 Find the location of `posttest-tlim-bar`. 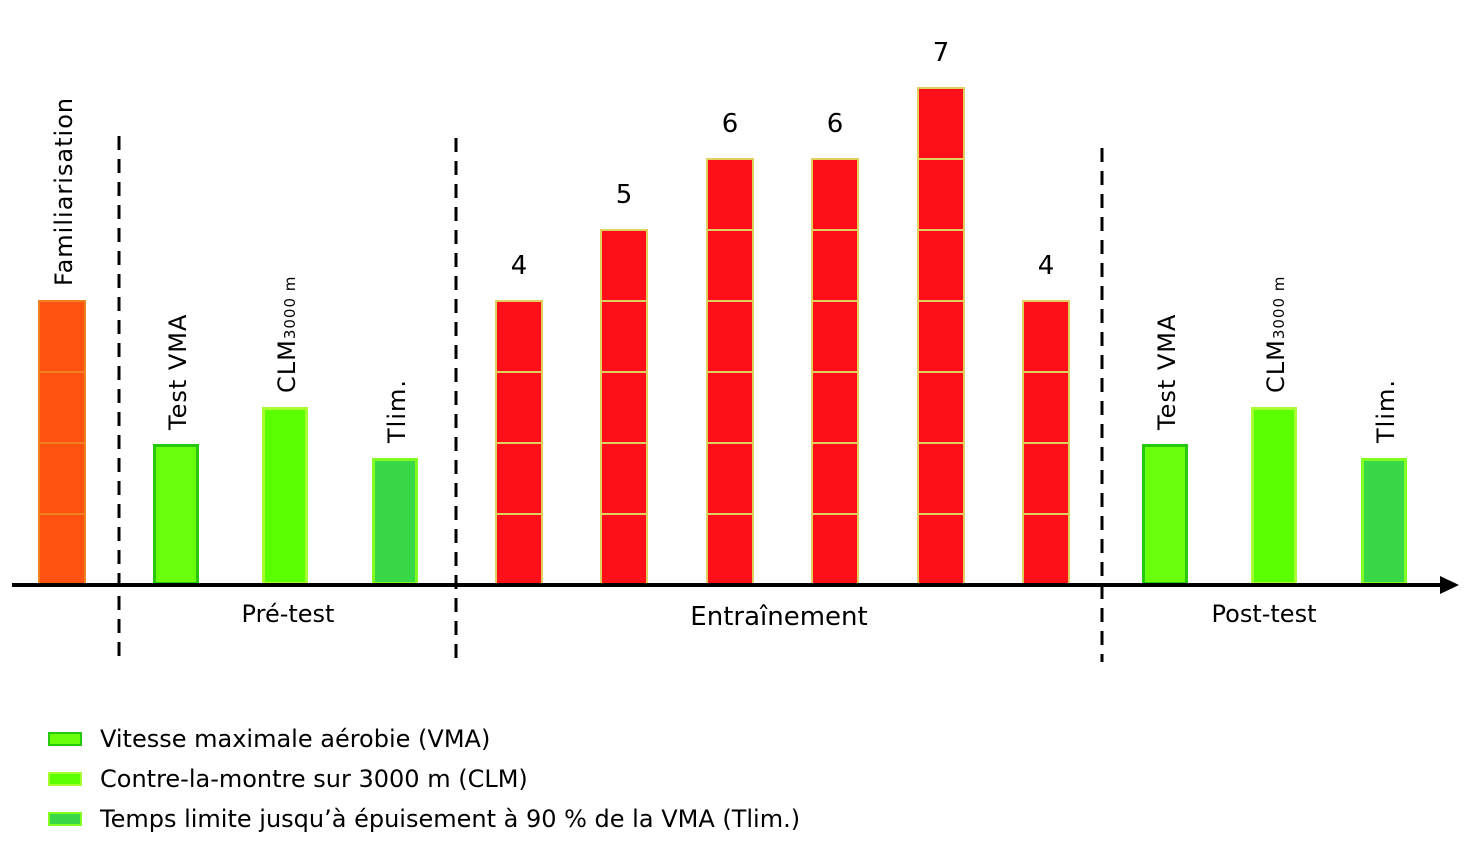

posttest-tlim-bar is located at coordinates (1384, 521).